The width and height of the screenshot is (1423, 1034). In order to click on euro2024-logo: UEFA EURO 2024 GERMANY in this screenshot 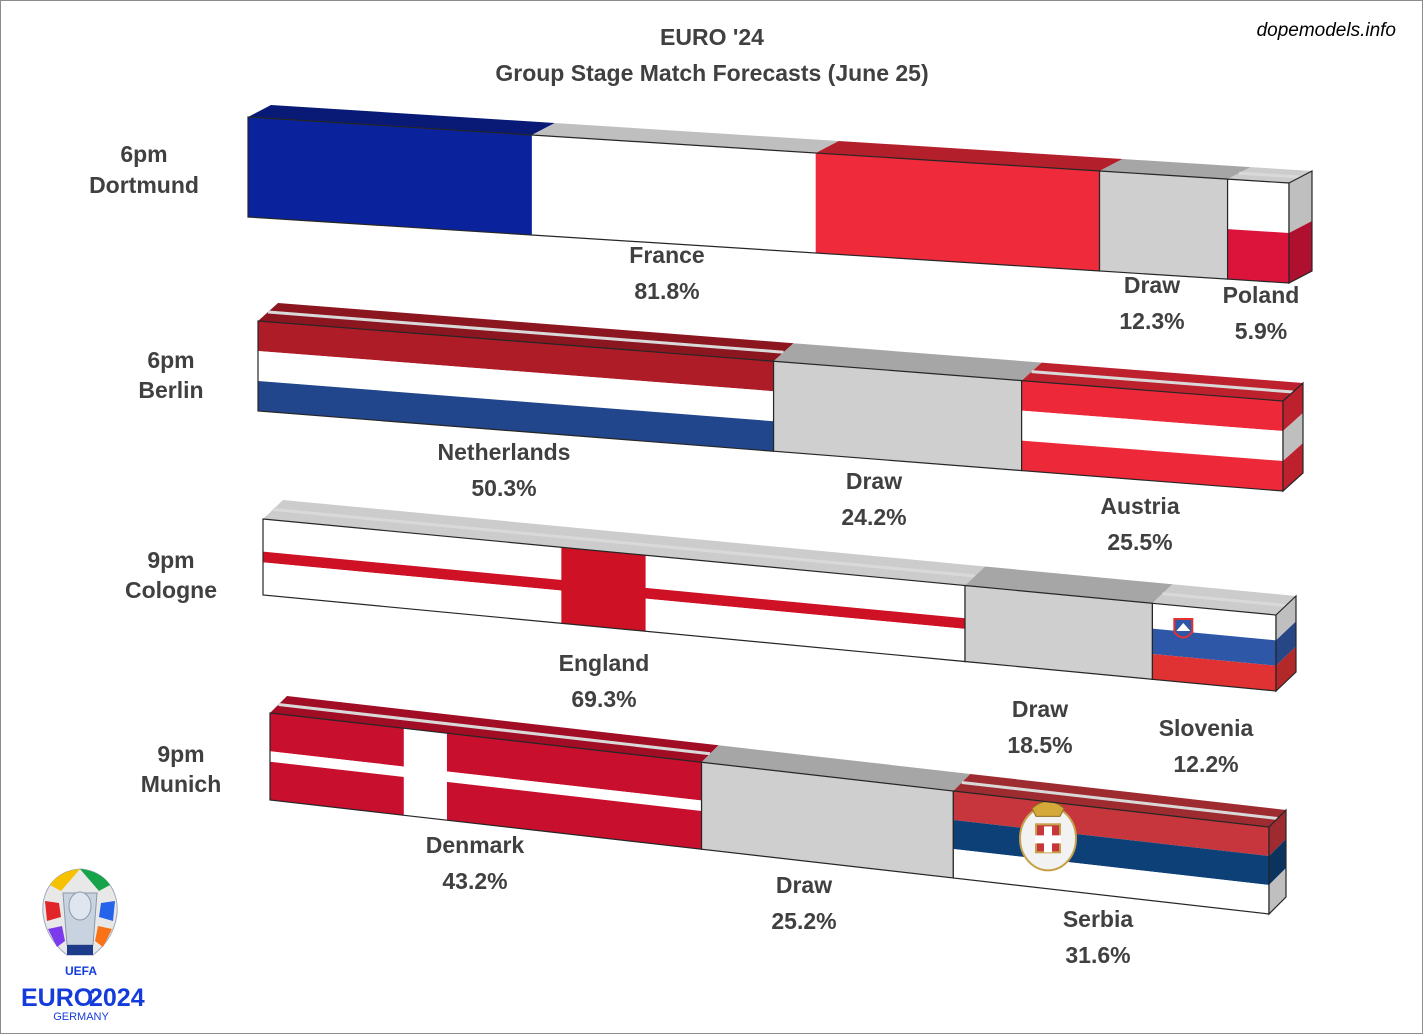, I will do `click(83, 945)`.